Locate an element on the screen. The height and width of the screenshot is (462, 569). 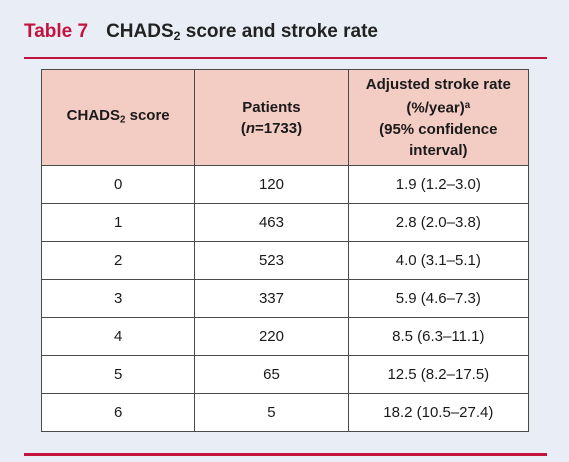
header-score: CHADS2 score is located at coordinates (118, 117).